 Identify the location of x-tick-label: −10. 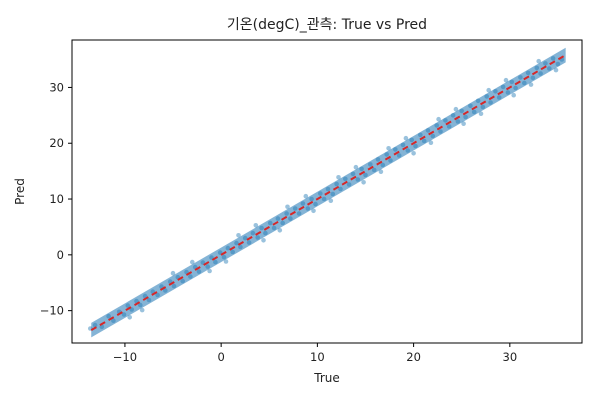
(125, 357).